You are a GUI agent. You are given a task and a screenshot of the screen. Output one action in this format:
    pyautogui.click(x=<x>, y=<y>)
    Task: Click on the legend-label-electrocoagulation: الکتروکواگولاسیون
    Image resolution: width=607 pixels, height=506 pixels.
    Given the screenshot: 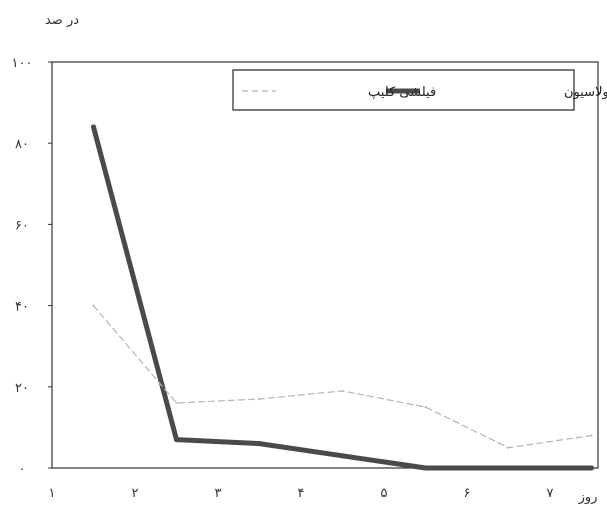 What is the action you would take?
    pyautogui.click(x=585, y=92)
    